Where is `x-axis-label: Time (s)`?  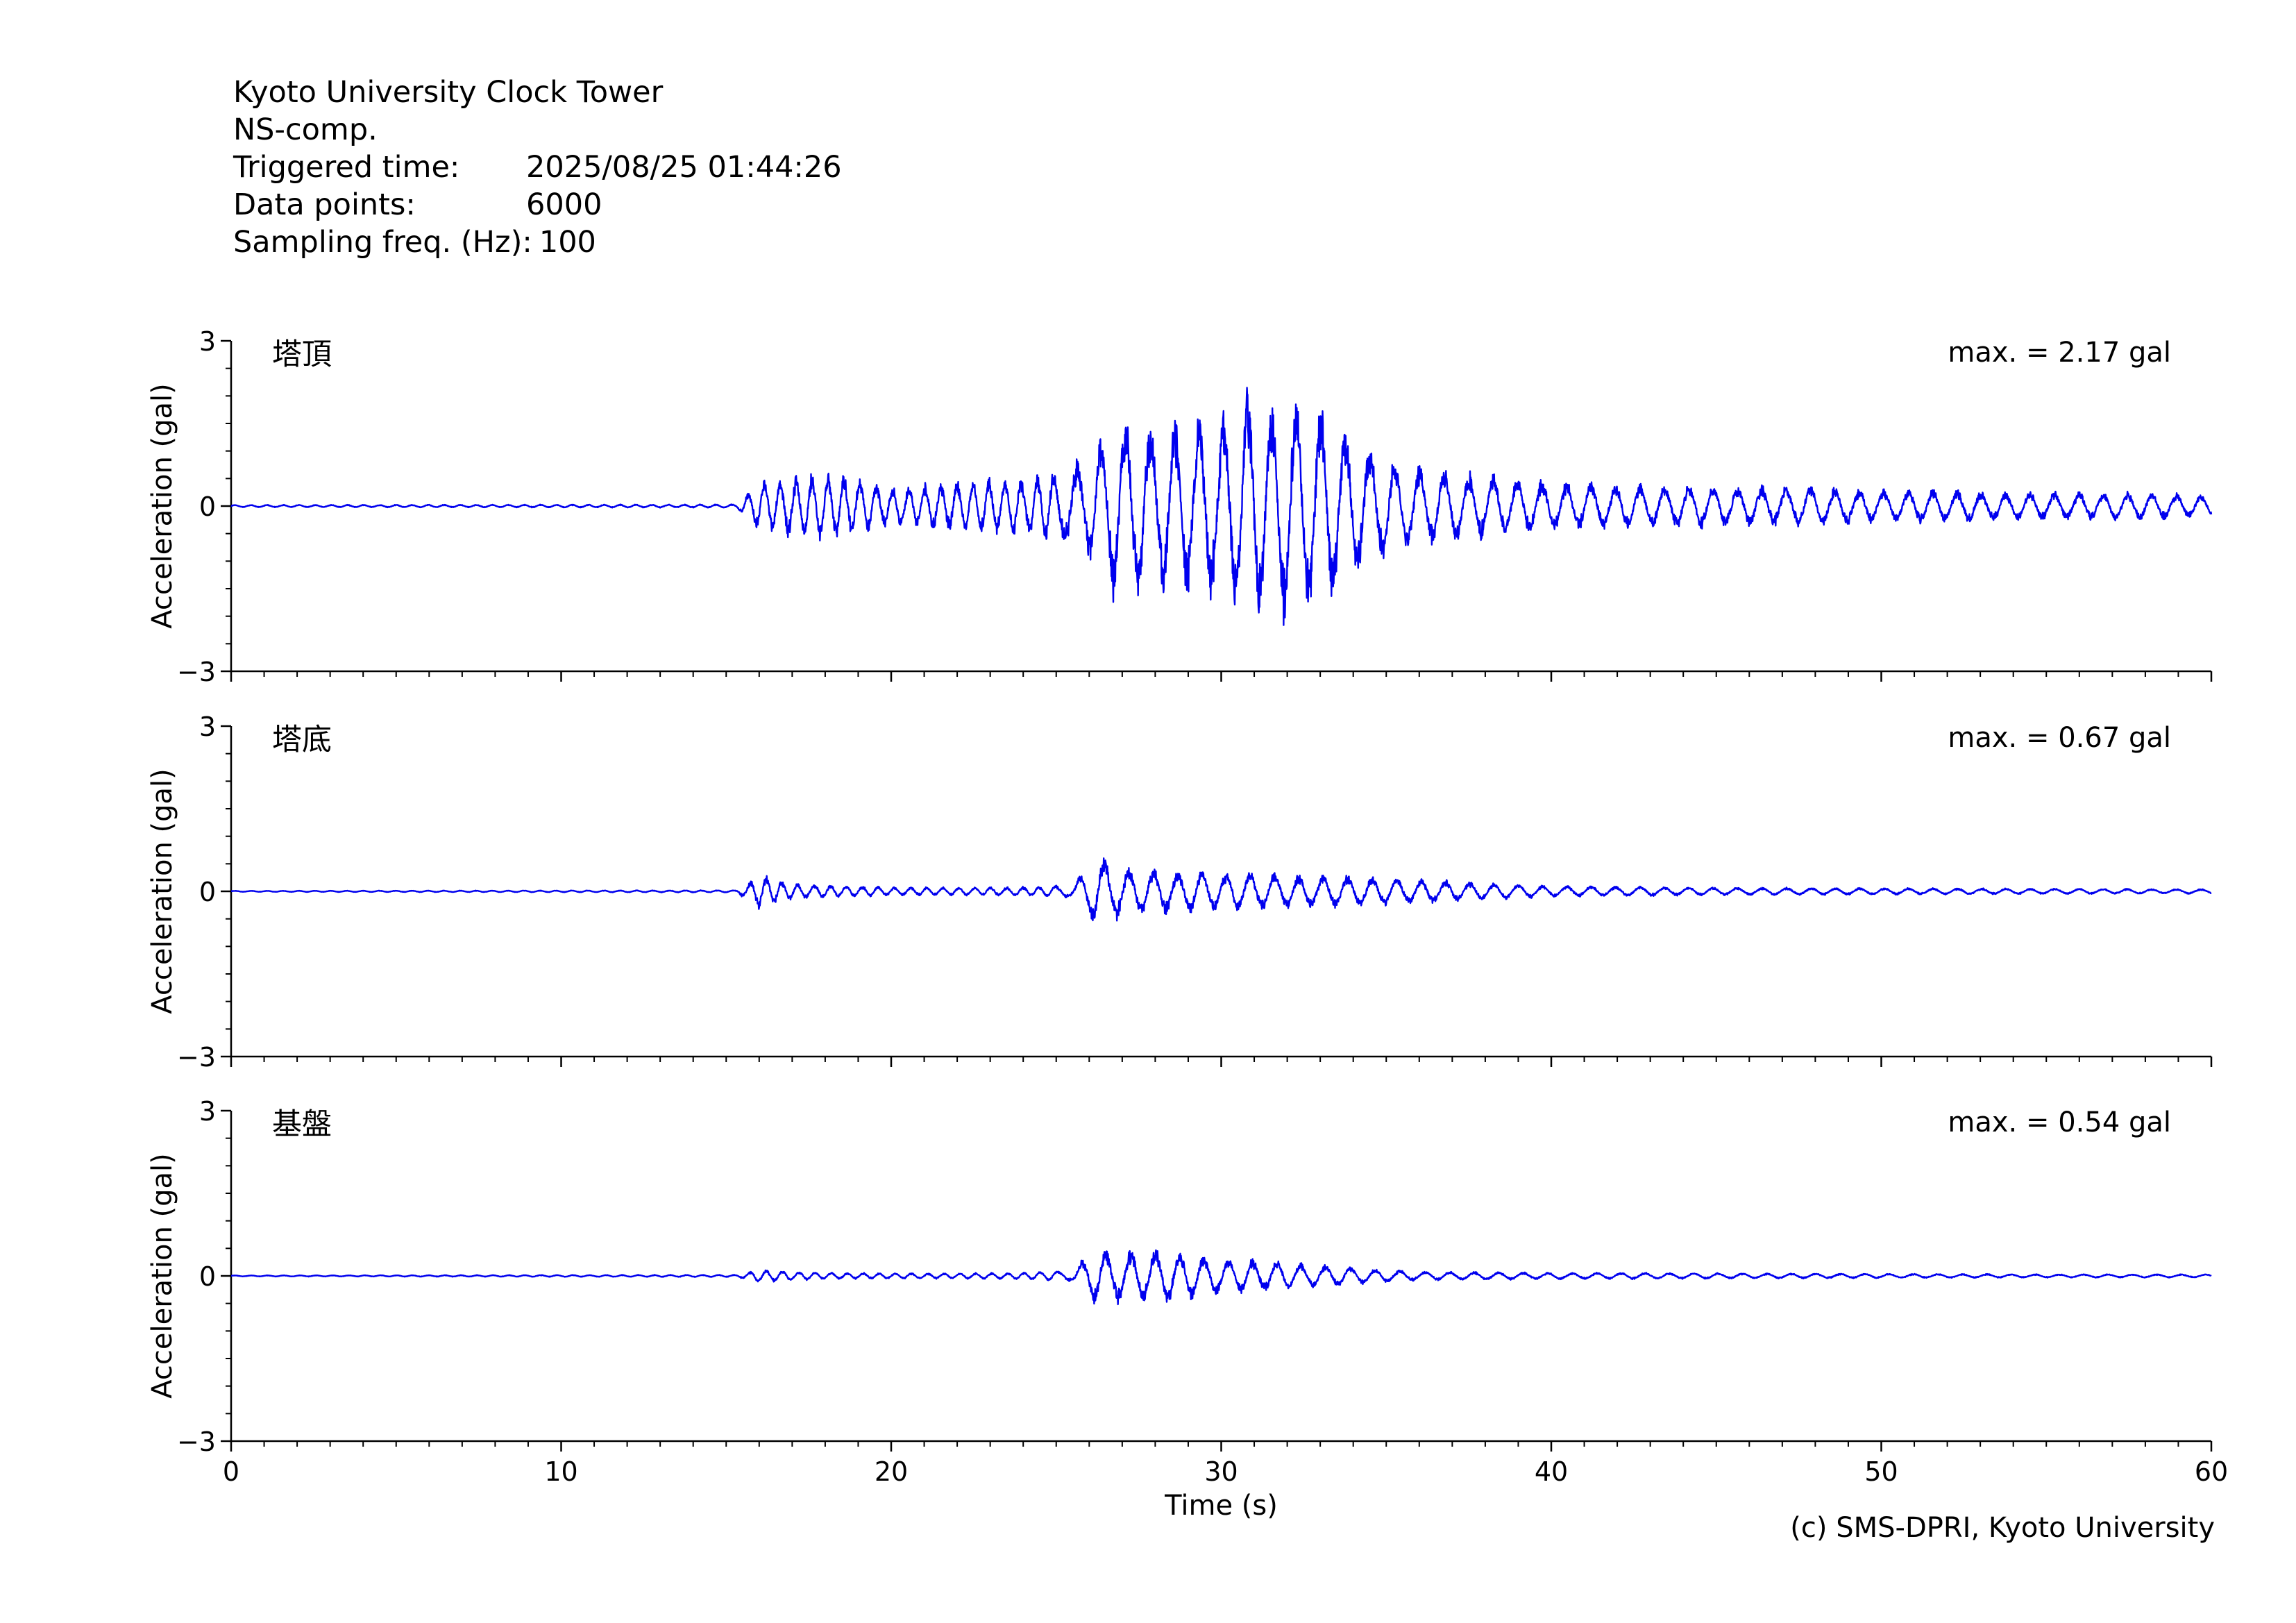
x-axis-label: Time (s) is located at coordinates (1221, 1506).